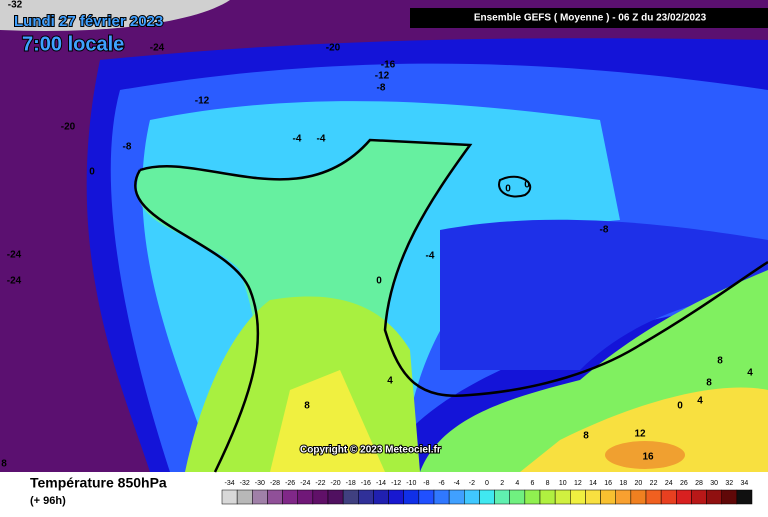 This screenshot has height=517, width=768. Describe the element at coordinates (98, 483) in the screenshot. I see `legend-title: Température 850hPa` at that location.